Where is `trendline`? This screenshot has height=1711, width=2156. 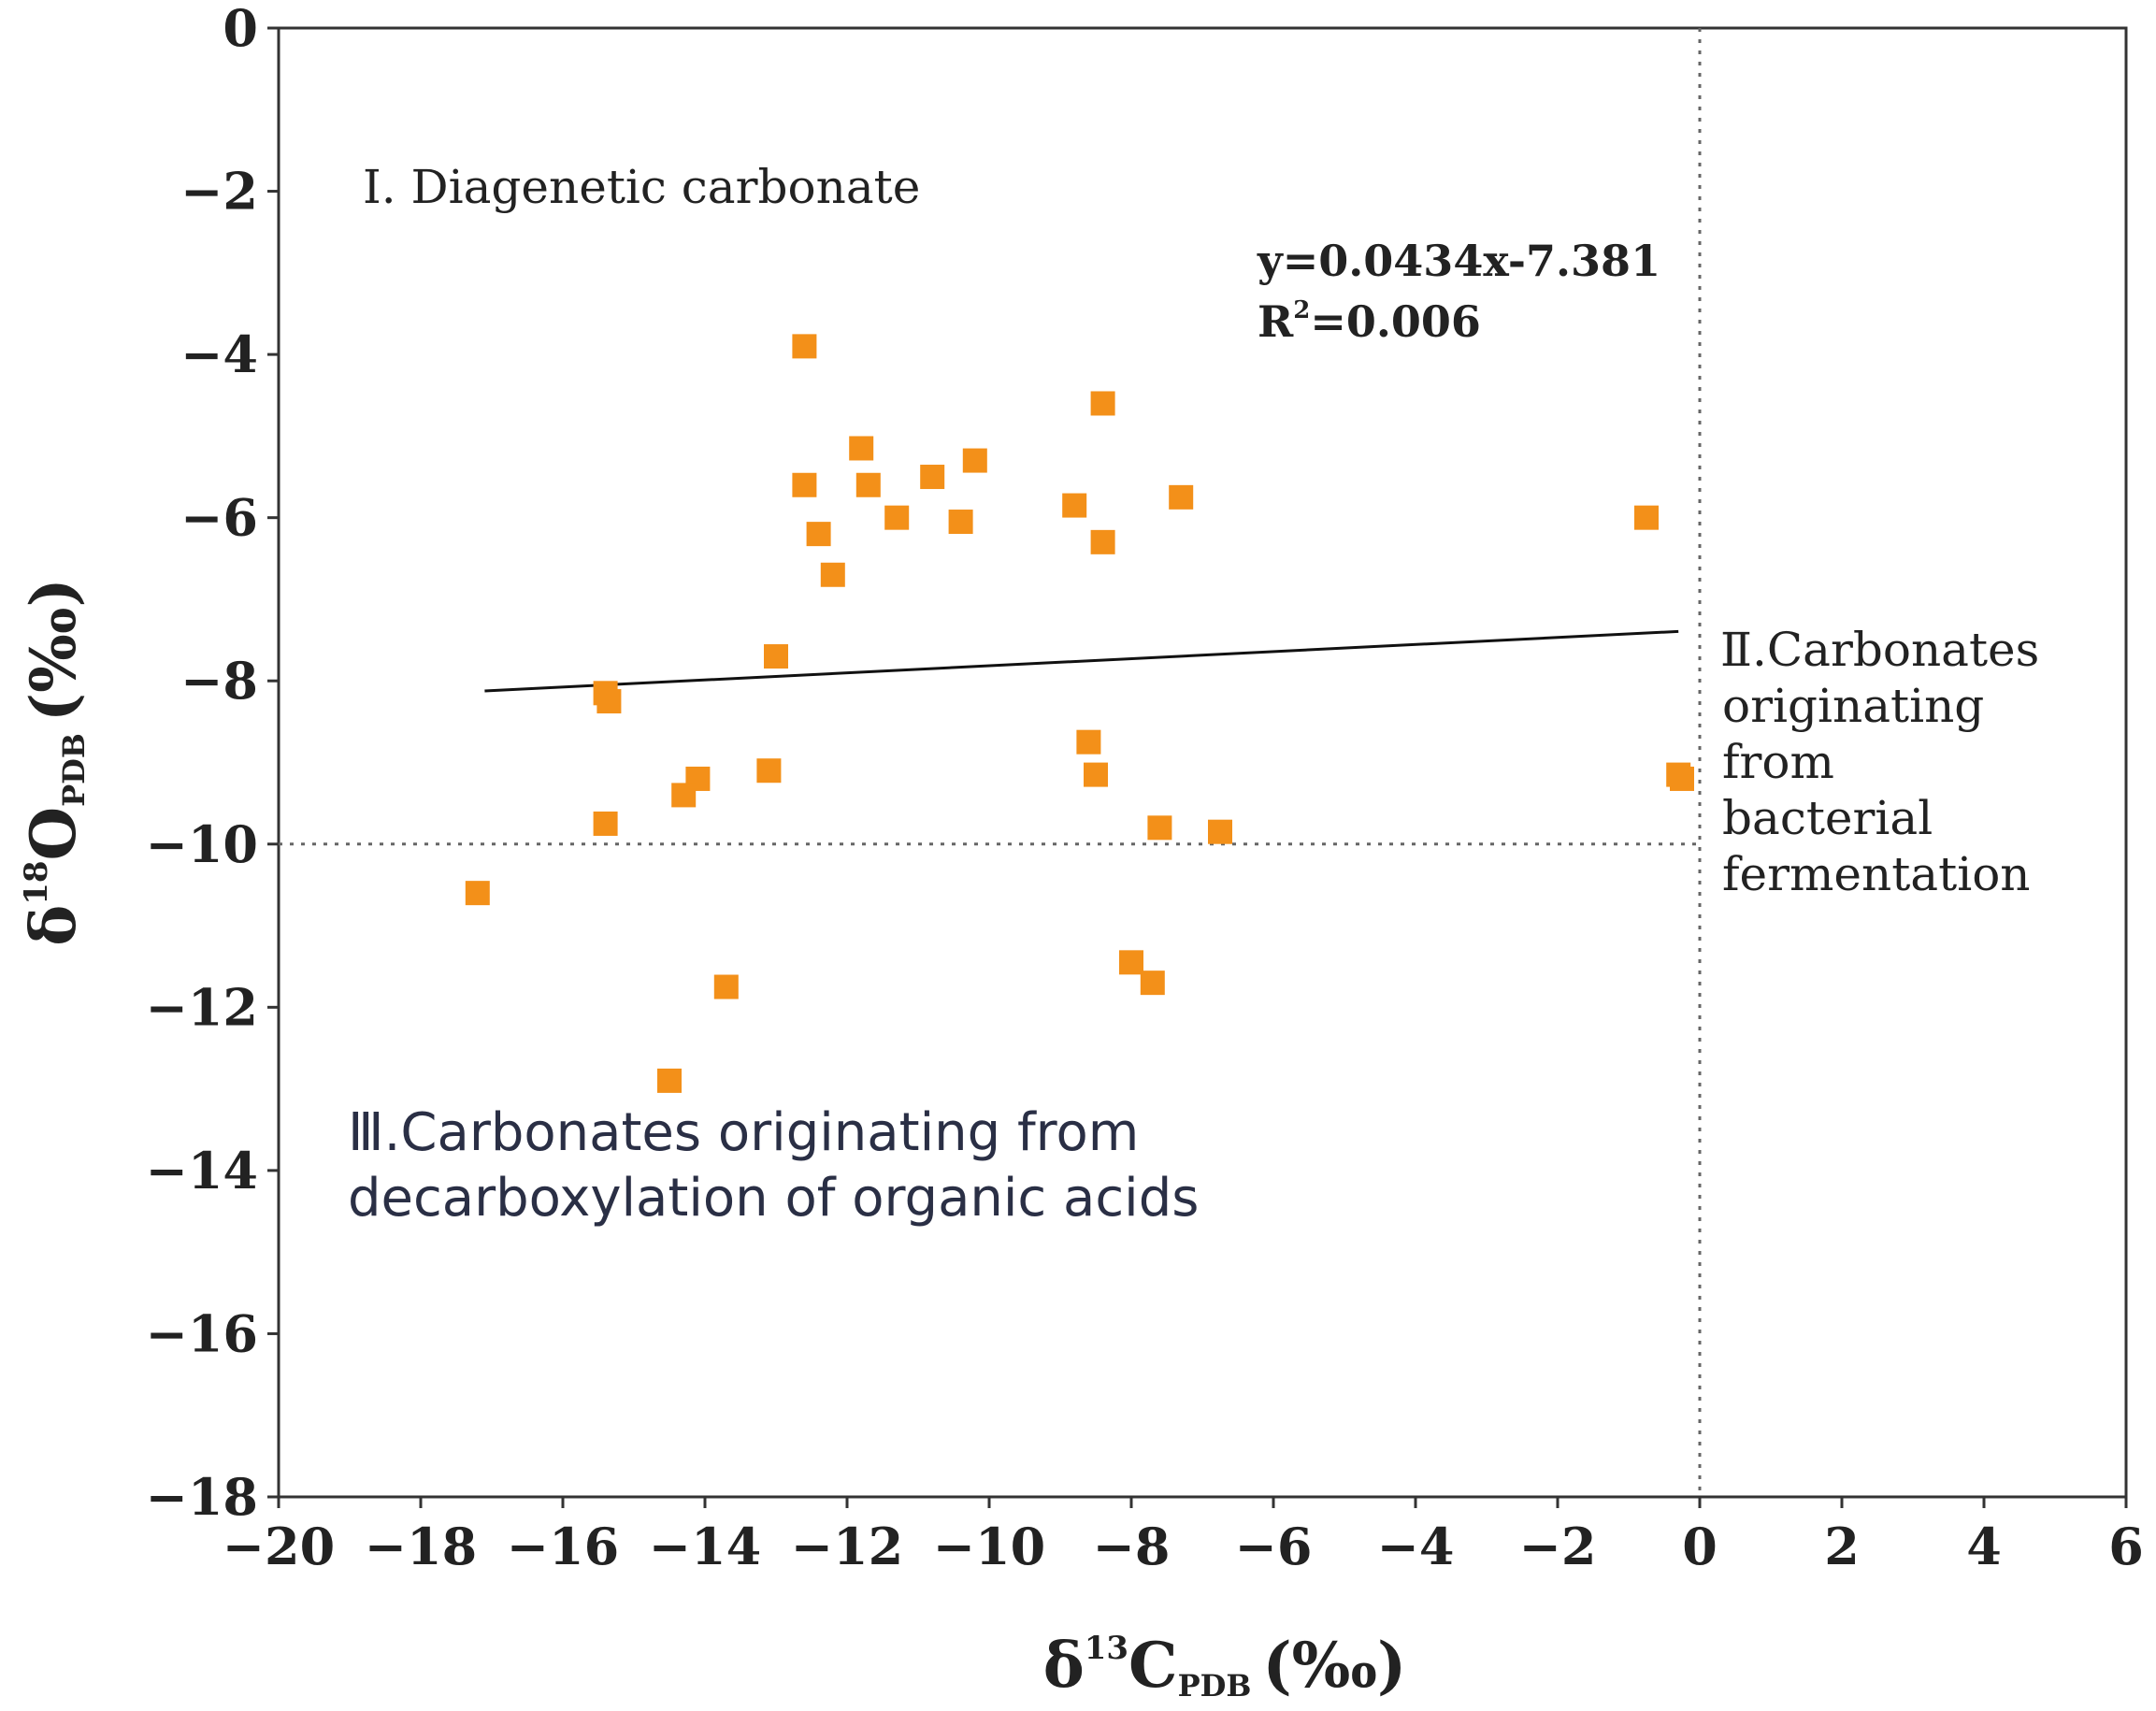 trendline is located at coordinates (1082, 661).